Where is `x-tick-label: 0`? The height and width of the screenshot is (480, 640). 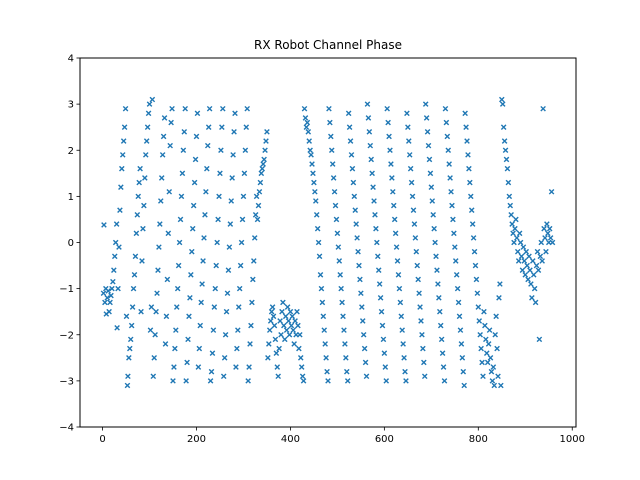
x-tick-label: 0 is located at coordinates (102, 439).